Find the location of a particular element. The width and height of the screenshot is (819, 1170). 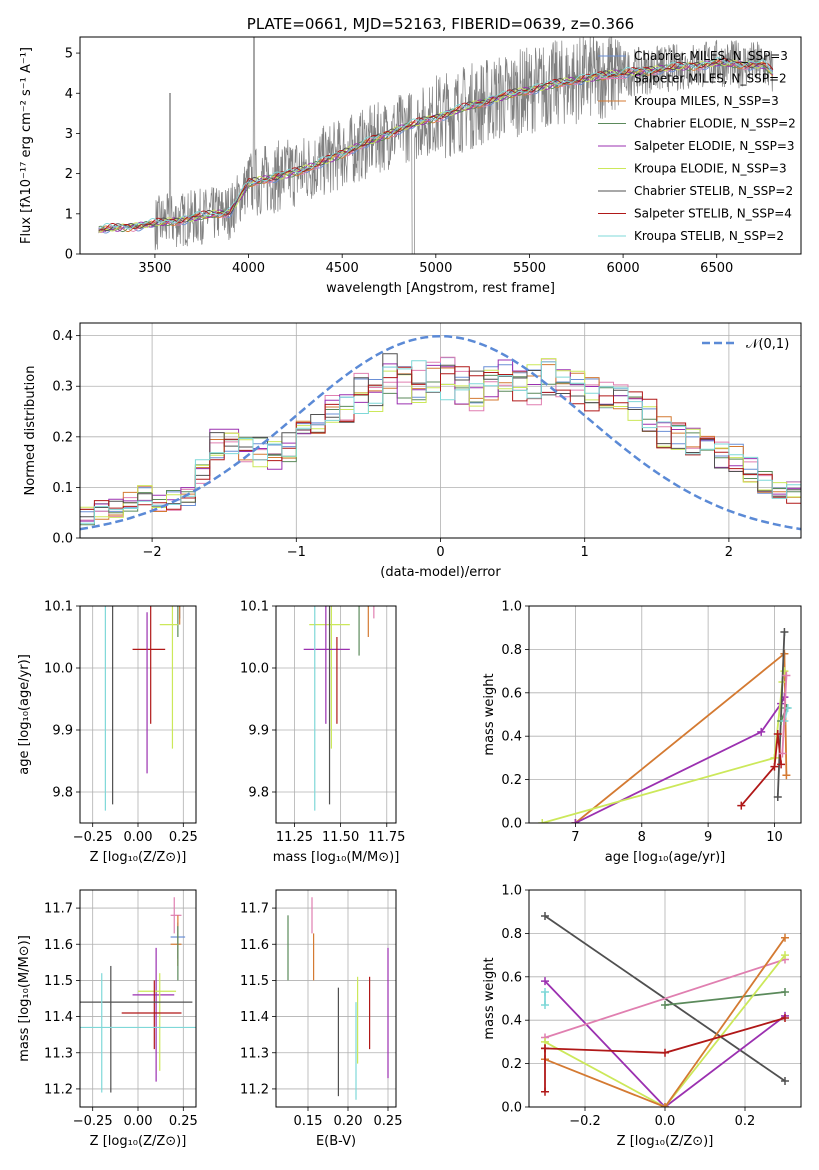

y-tick-label: 11.3 is located at coordinates (58, 1053).